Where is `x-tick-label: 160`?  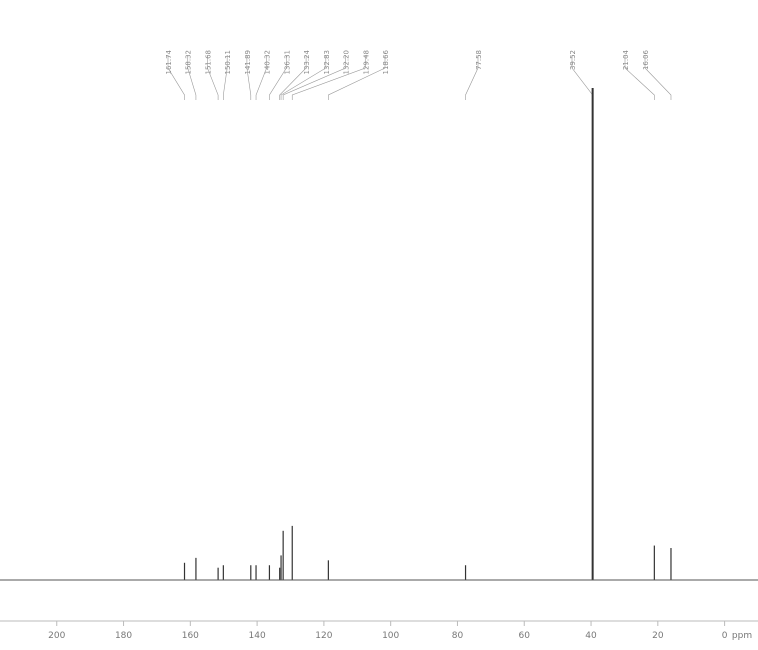 x-tick-label: 160 is located at coordinates (190, 636).